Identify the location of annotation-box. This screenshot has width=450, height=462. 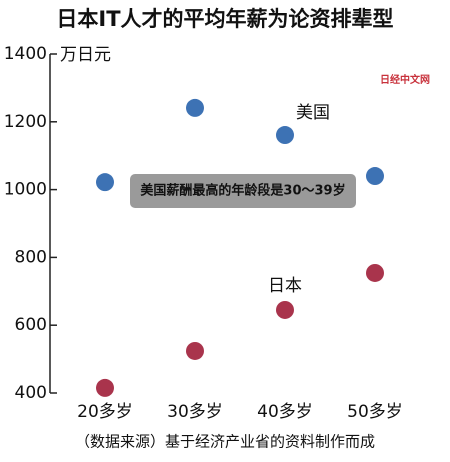
(243, 191).